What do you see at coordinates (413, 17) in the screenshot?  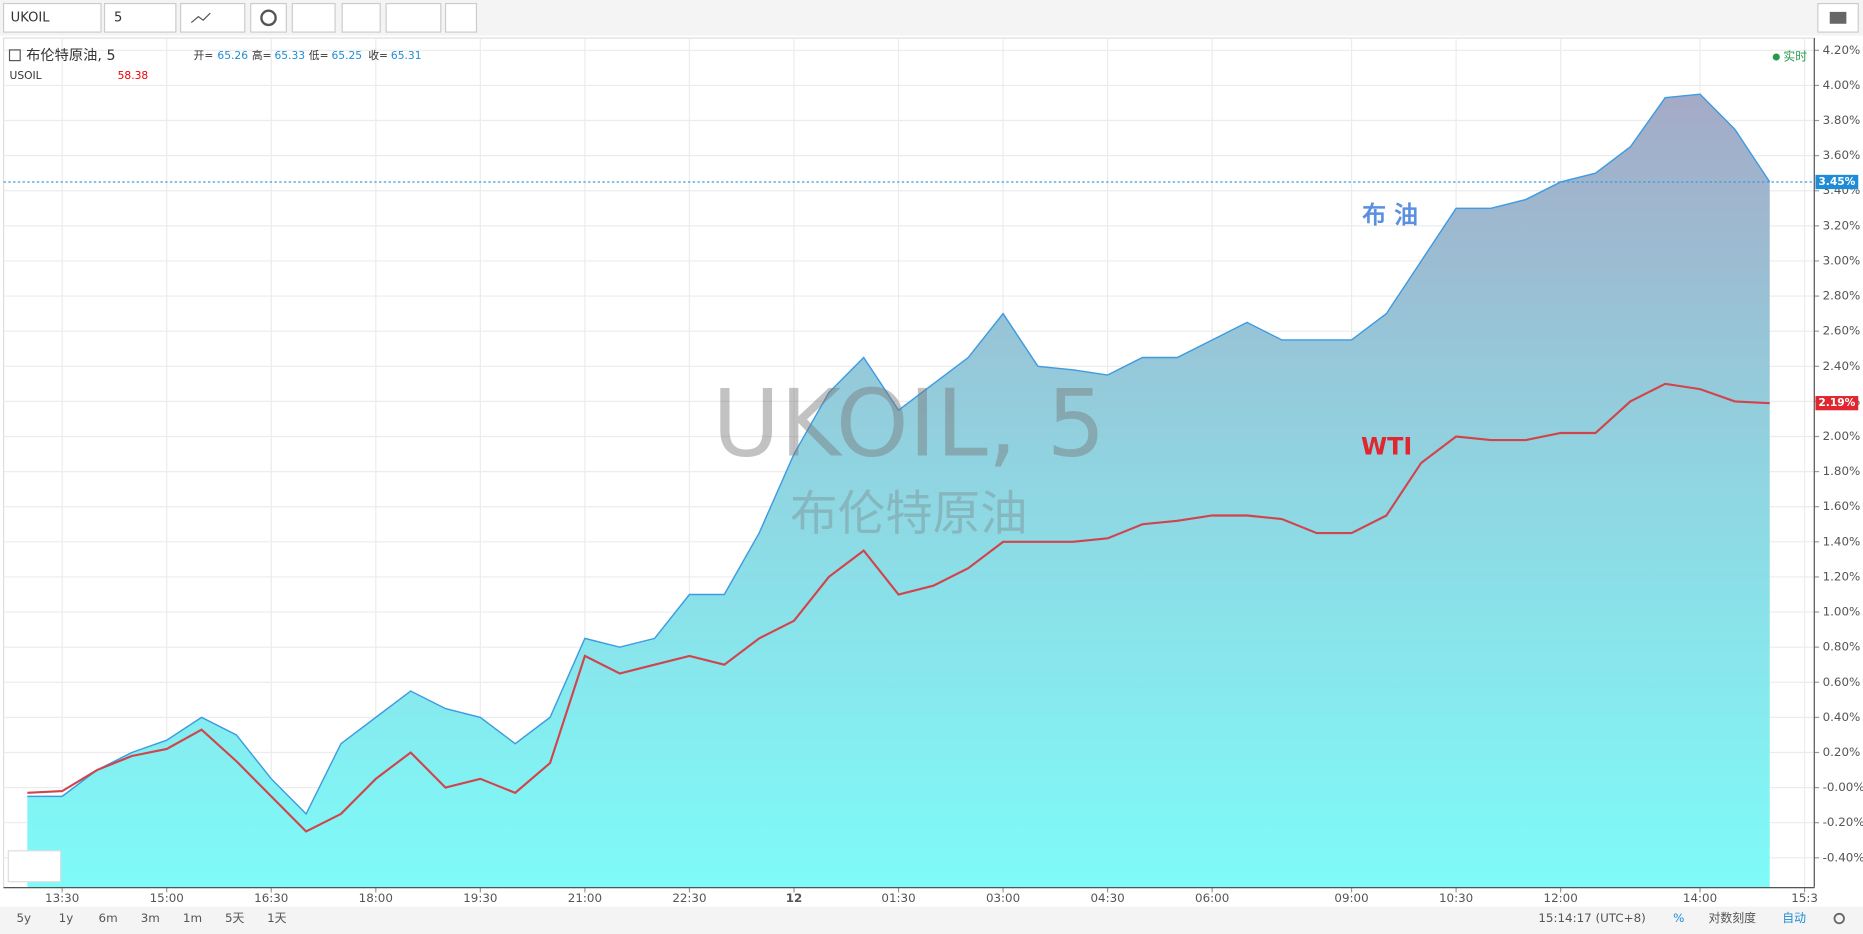 I see `undo-redo` at bounding box center [413, 17].